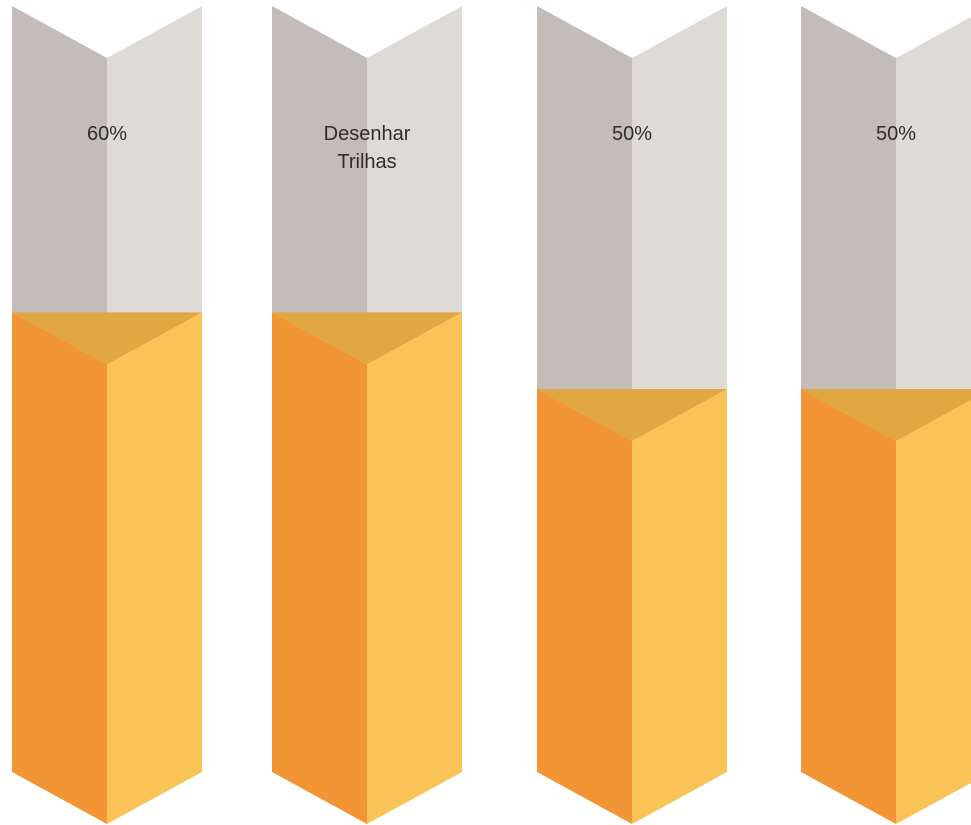 The height and width of the screenshot is (825, 971). What do you see at coordinates (367, 148) in the screenshot?
I see `bar-label: Desenhar Trilhas` at bounding box center [367, 148].